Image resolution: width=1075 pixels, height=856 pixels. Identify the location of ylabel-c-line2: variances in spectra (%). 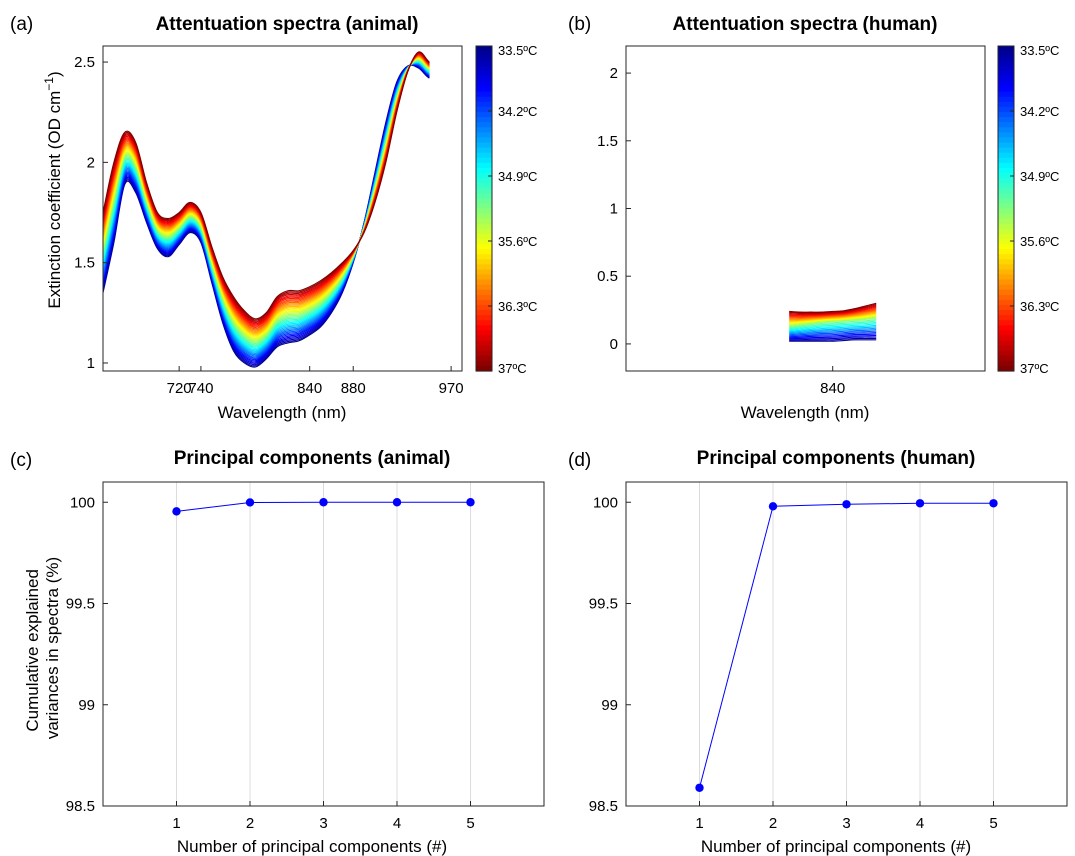
(52, 648).